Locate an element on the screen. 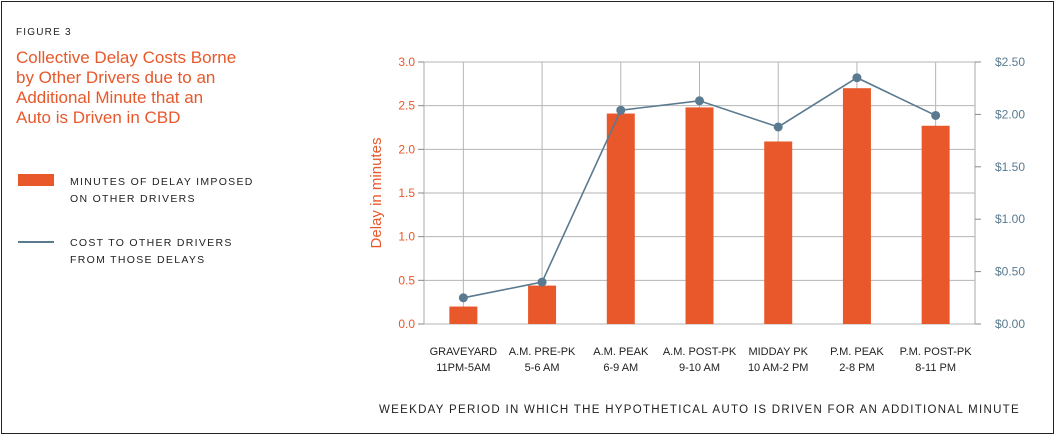 The image size is (1057, 437). legend-line-swatch is located at coordinates (36, 242).